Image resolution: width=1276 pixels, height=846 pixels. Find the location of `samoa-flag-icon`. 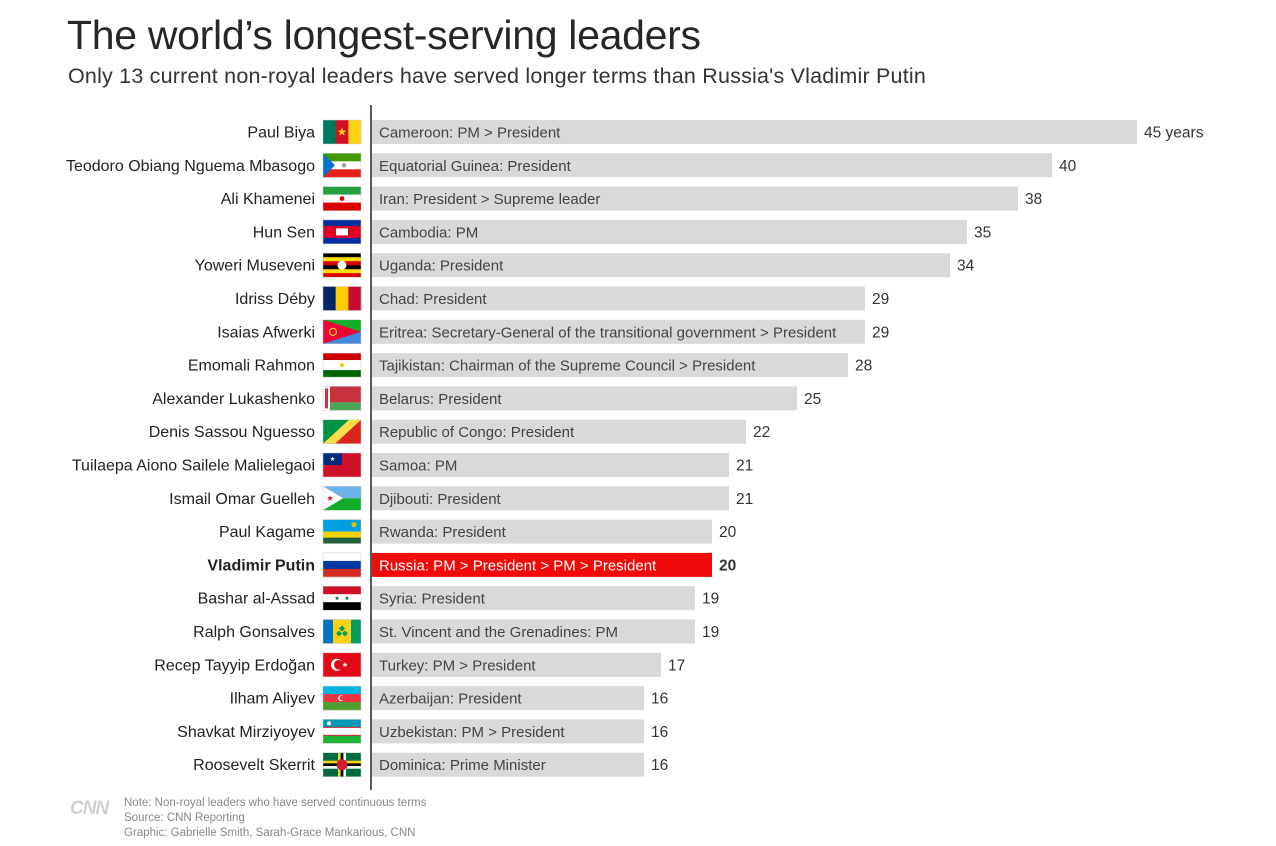

samoa-flag-icon is located at coordinates (342, 465).